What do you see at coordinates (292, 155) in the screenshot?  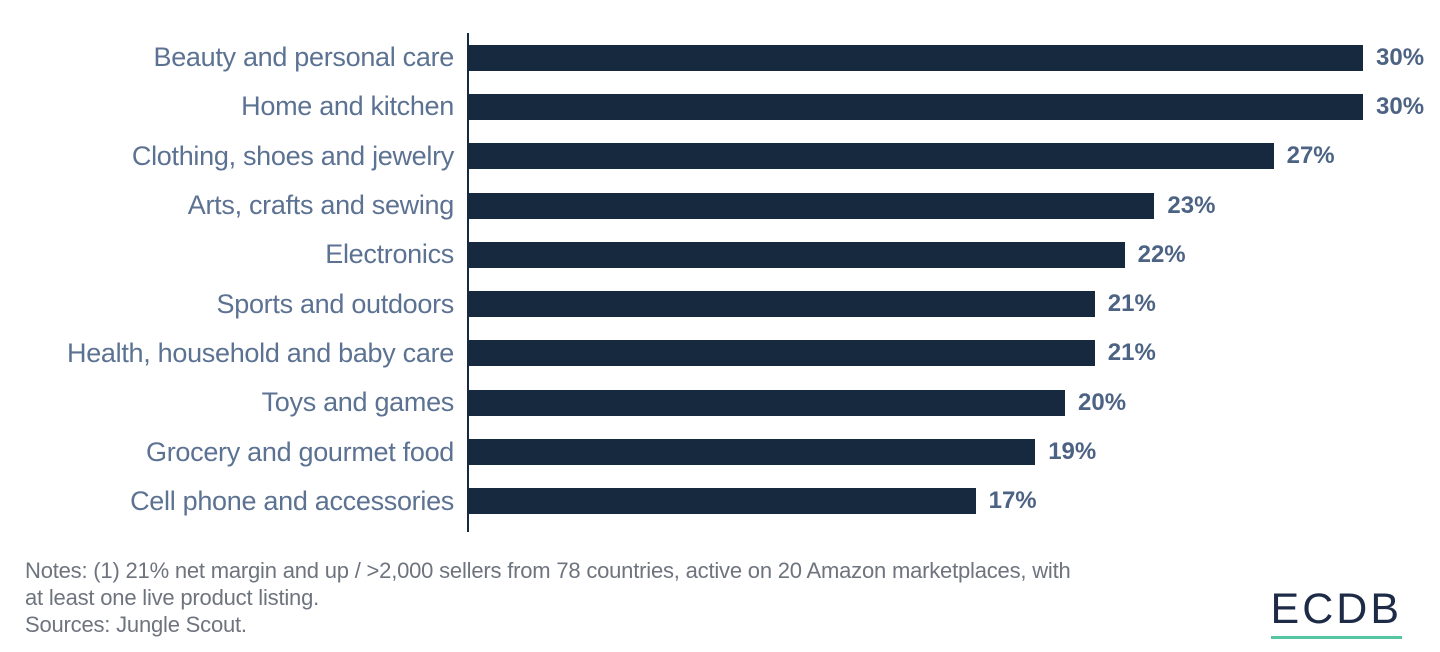 I see `category-label: Clothing, shoes and jewelry` at bounding box center [292, 155].